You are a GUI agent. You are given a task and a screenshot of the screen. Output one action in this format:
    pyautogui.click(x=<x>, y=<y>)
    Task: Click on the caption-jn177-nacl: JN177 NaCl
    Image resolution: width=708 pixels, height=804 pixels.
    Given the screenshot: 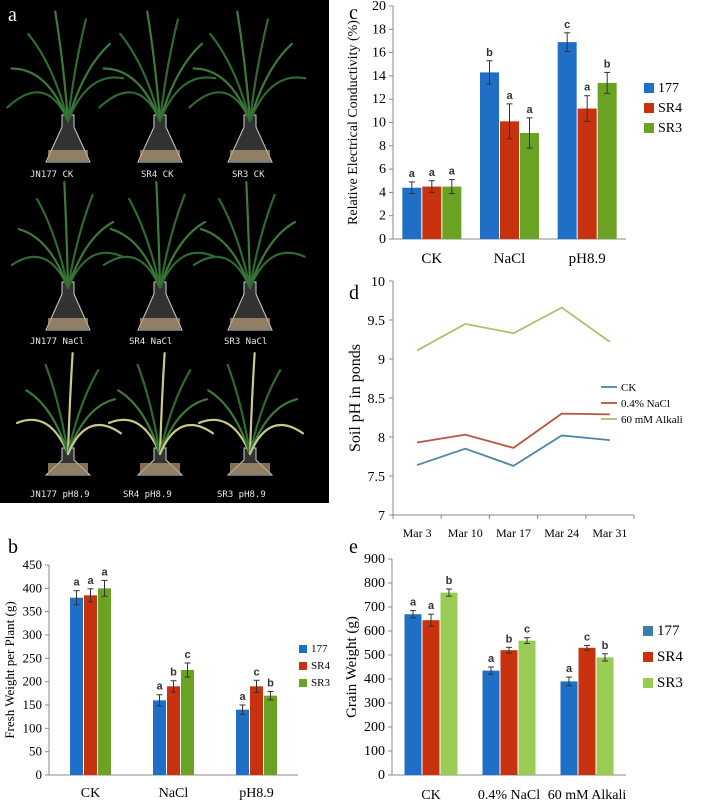 What is the action you would take?
    pyautogui.click(x=57, y=342)
    